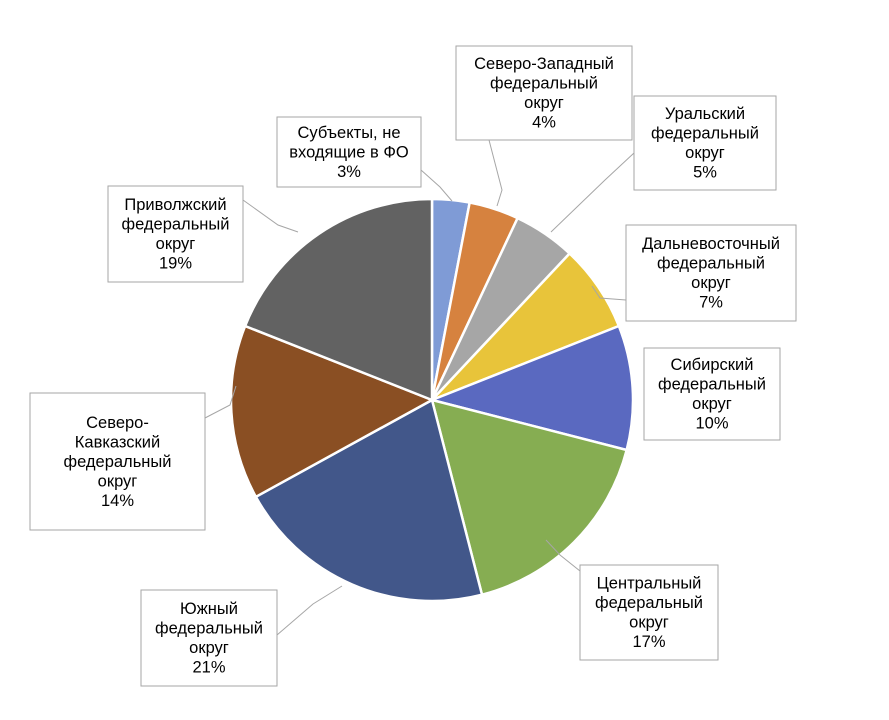 The image size is (889, 720). I want to click on data-label-category: Северо-Западный, so click(544, 64).